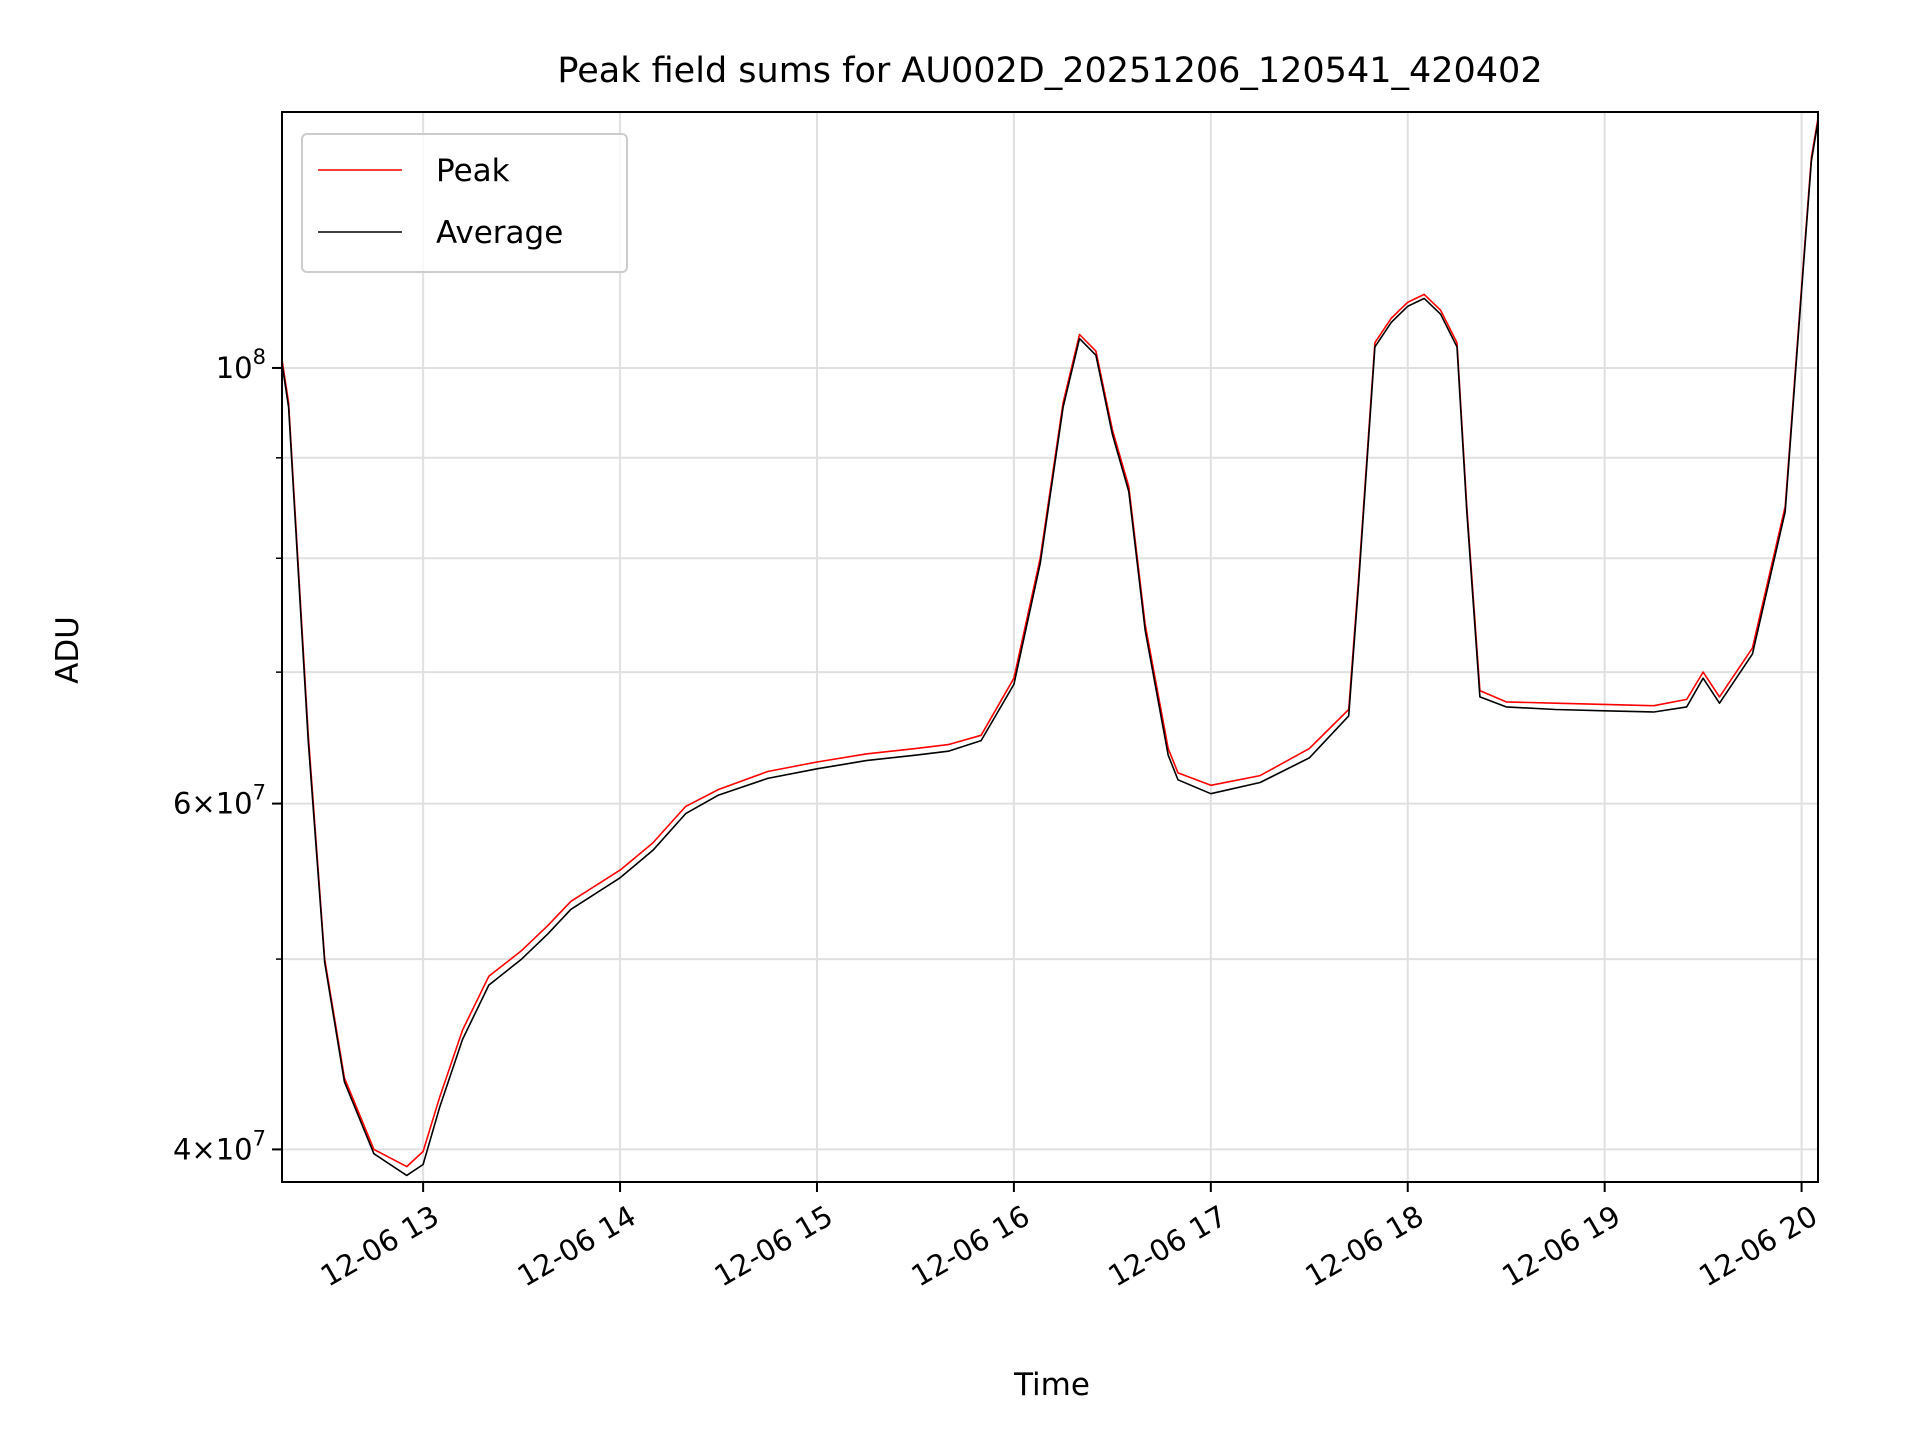 Image resolution: width=1920 pixels, height=1440 pixels. What do you see at coordinates (68, 650) in the screenshot?
I see `y-axis-label: ADU` at bounding box center [68, 650].